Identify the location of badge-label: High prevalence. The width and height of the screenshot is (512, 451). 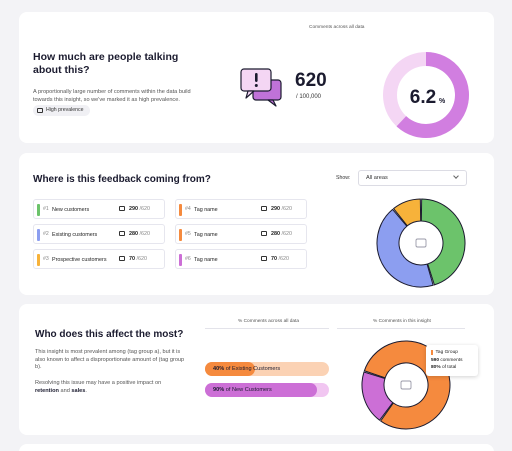
(65, 110).